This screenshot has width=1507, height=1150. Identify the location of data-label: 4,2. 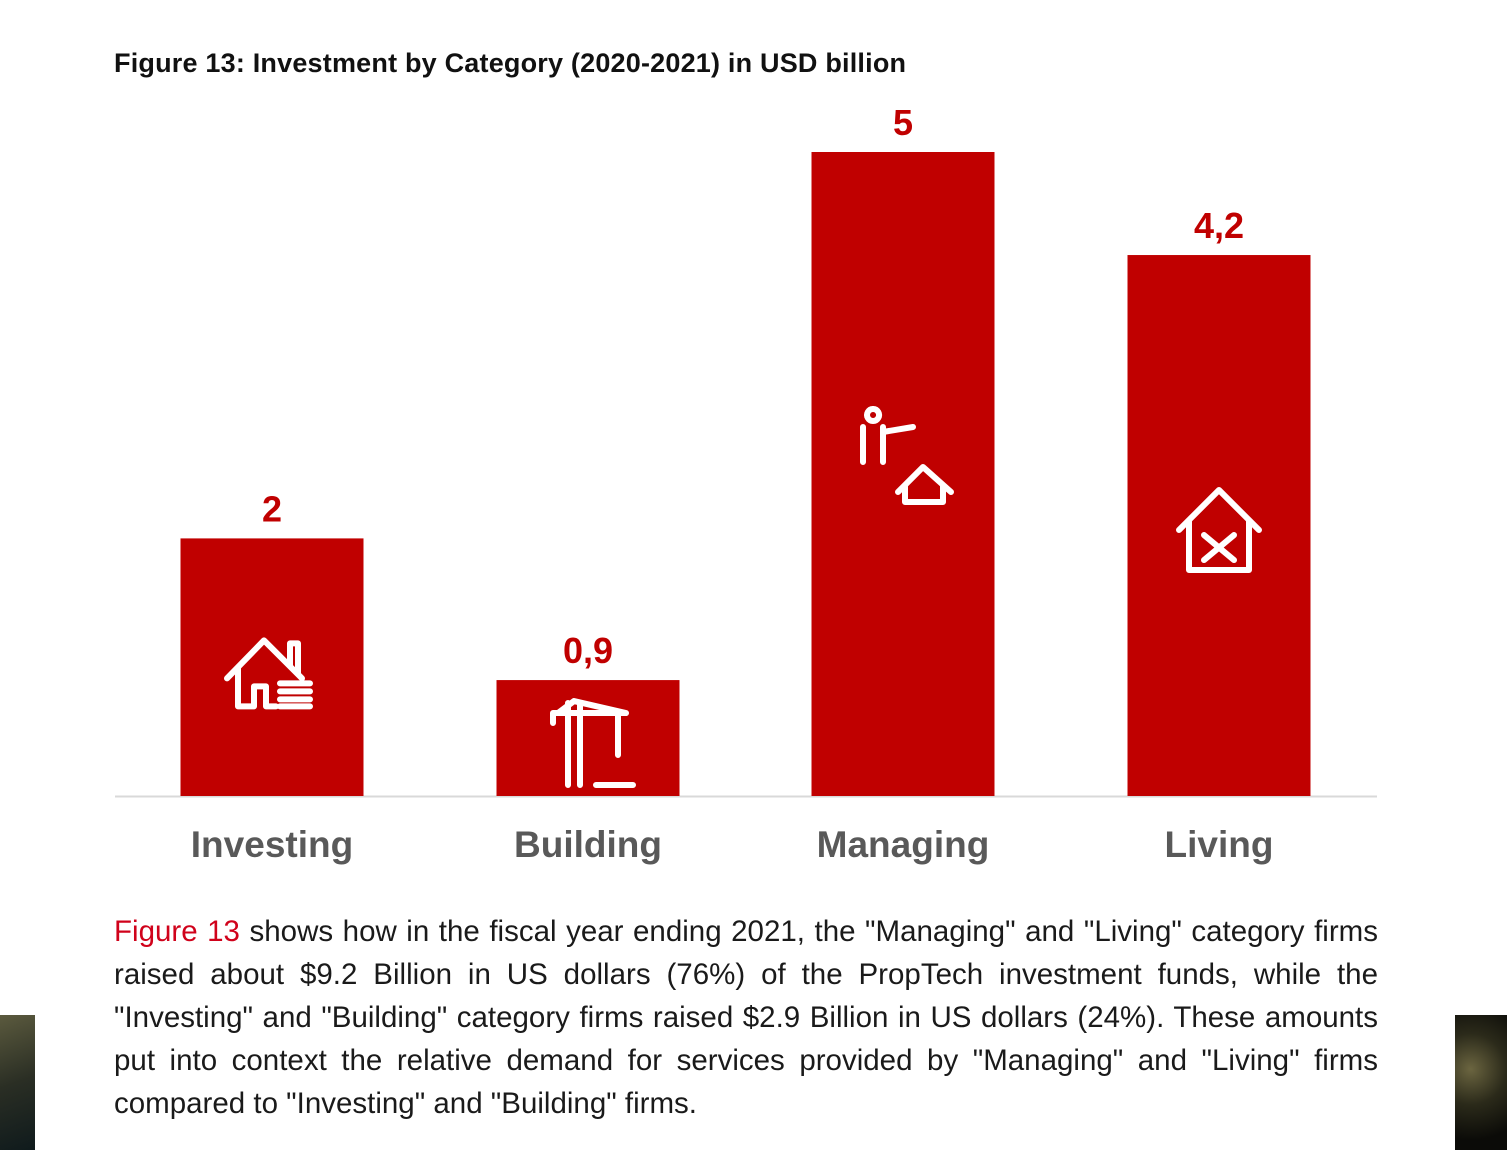
(1219, 225).